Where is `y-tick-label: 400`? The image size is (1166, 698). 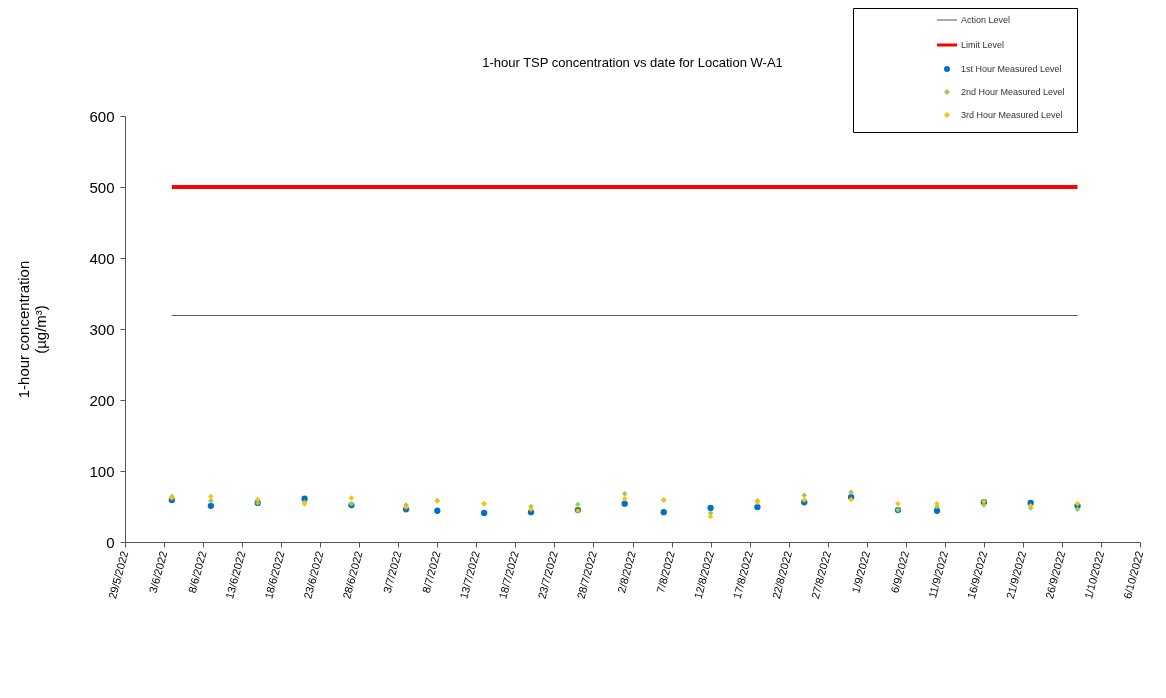 y-tick-label: 400 is located at coordinates (102, 258).